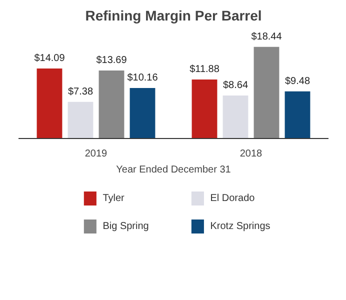  Describe the element at coordinates (81, 92) in the screenshot. I see `data-label: $7.38` at that location.